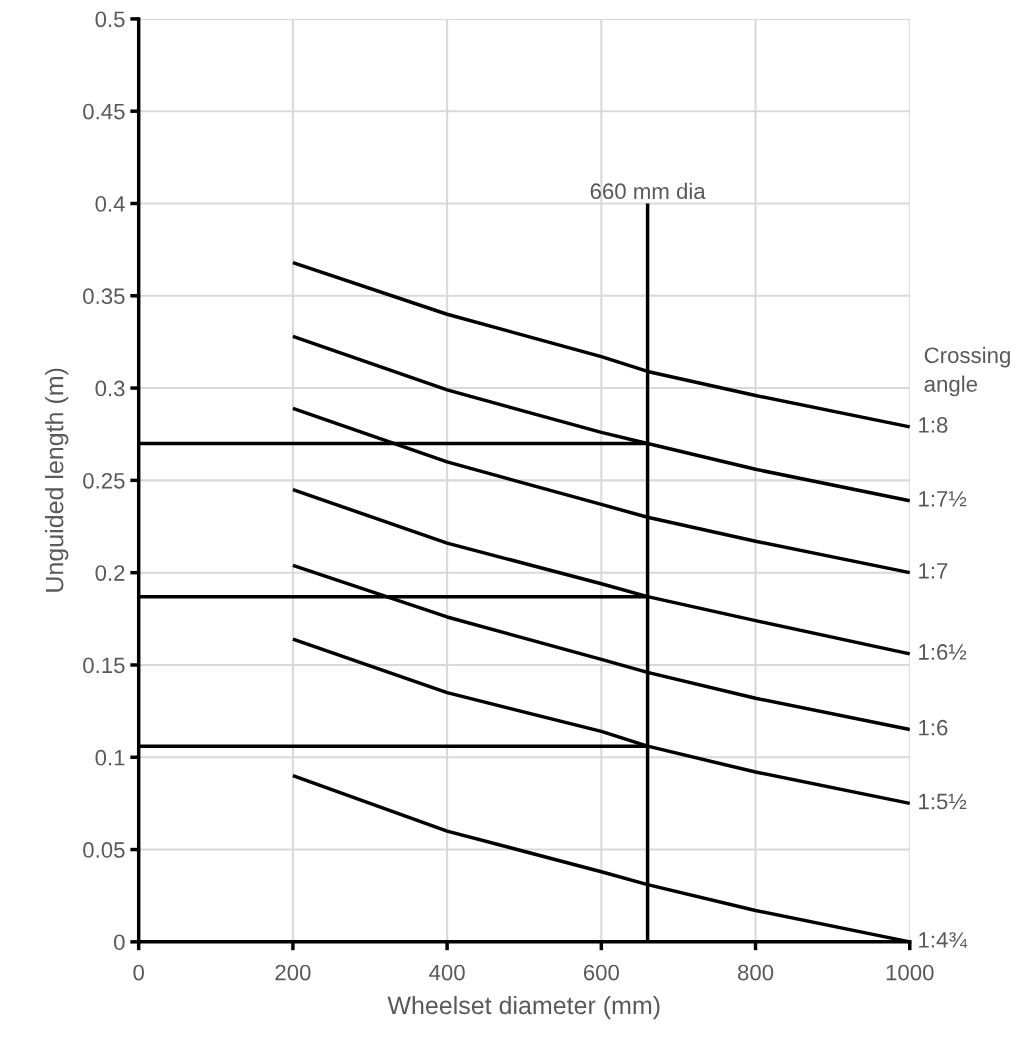 The image size is (1035, 1050). I want to click on x-tick-label: 1000, so click(910, 972).